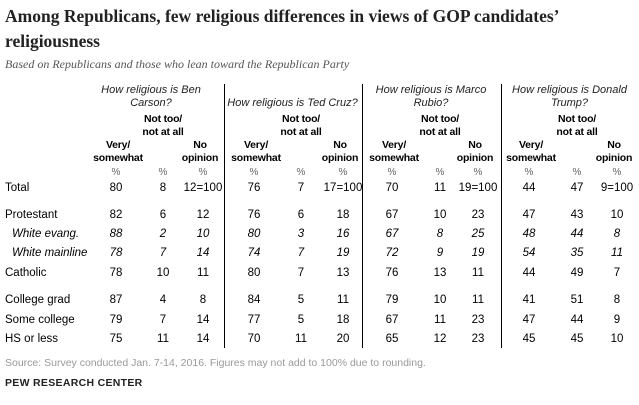  What do you see at coordinates (577, 215) in the screenshot?
I see `table-cell: 43` at bounding box center [577, 215].